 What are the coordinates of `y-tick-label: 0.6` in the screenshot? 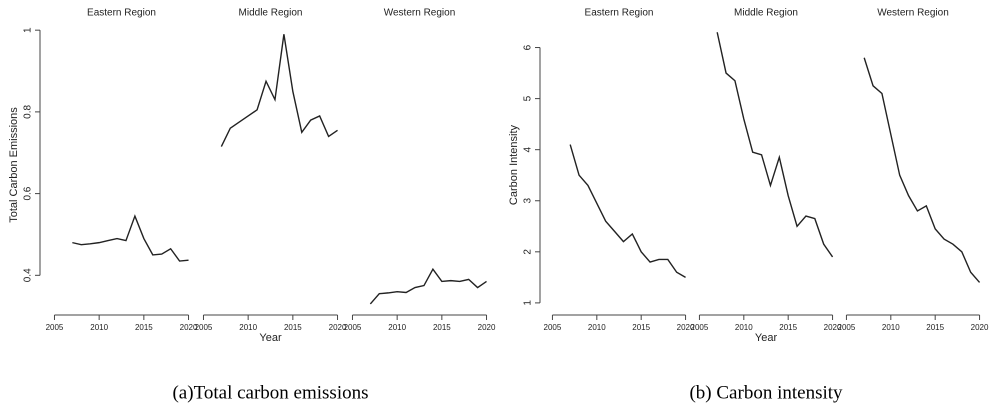 It's located at (28, 193).